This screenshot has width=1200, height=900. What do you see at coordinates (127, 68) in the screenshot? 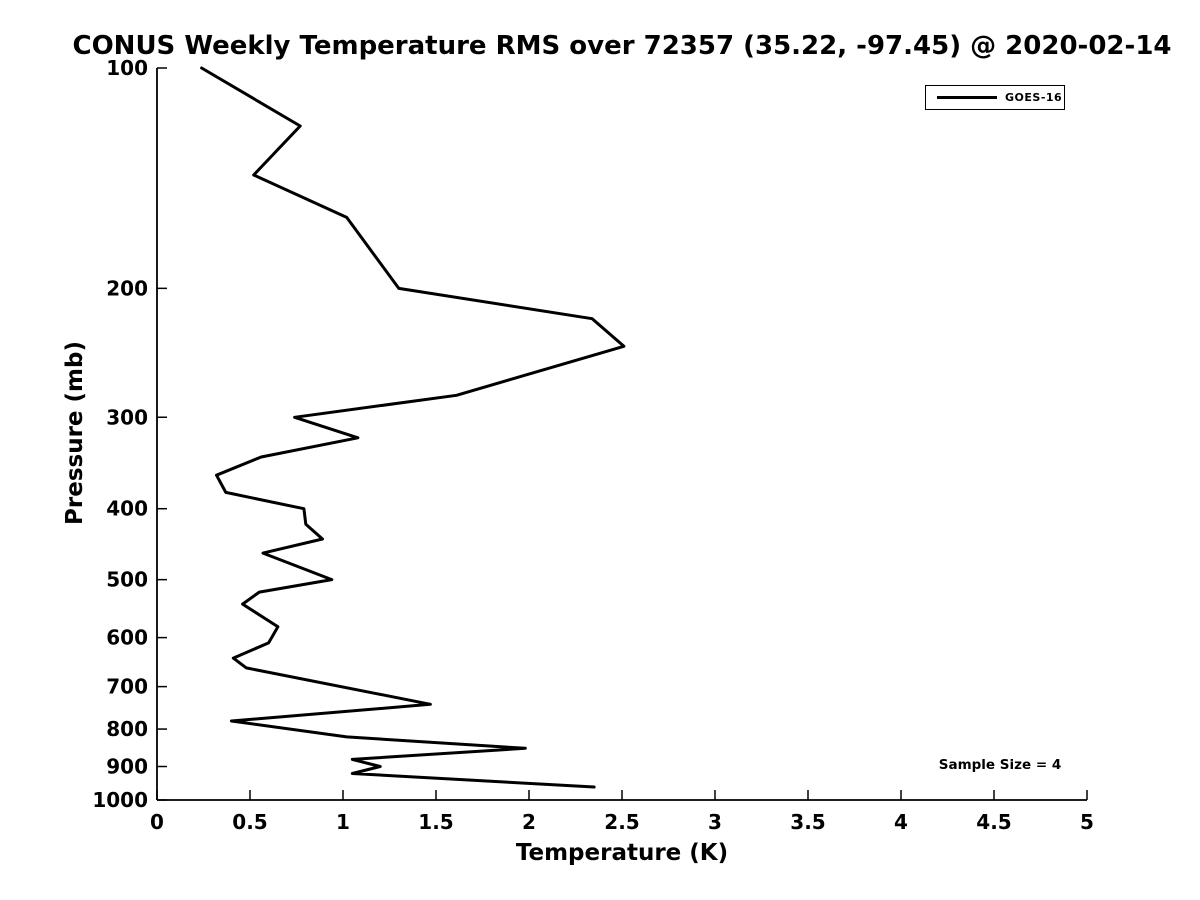
I see `y-tick-label: 100` at bounding box center [127, 68].